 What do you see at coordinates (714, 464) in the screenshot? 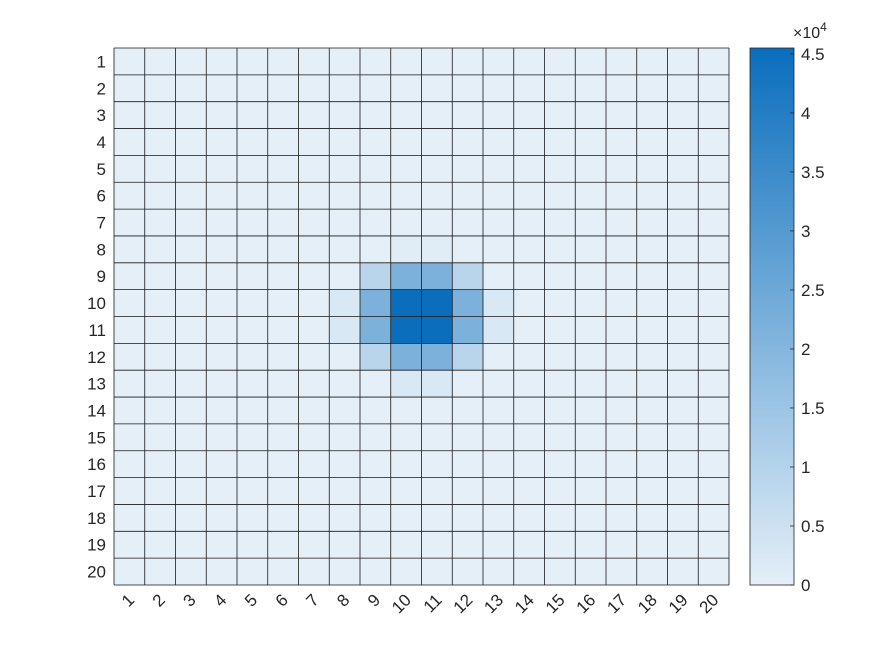
I see `heatmap-cell-r16-c20` at bounding box center [714, 464].